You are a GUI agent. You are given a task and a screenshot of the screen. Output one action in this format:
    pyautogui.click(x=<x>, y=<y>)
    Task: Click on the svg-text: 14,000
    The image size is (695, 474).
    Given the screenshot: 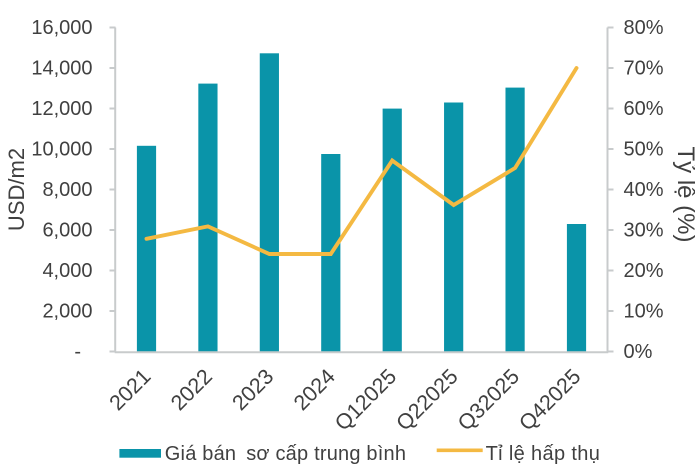 What is the action you would take?
    pyautogui.click(x=61, y=68)
    